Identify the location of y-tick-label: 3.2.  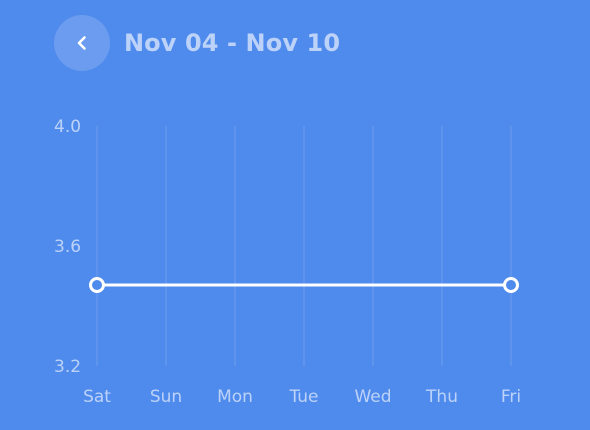
(67, 367).